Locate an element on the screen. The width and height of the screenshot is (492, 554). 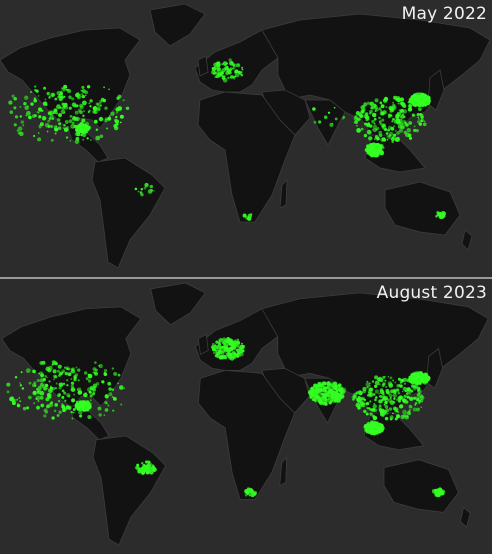
landmass-uk is located at coordinates (203, 66).